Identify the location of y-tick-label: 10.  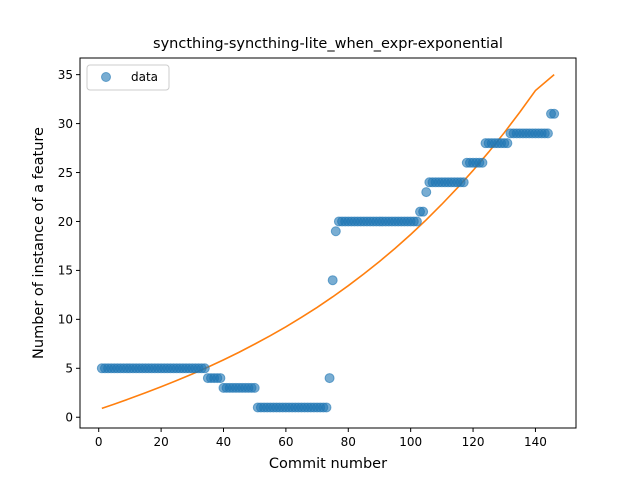
(65, 320).